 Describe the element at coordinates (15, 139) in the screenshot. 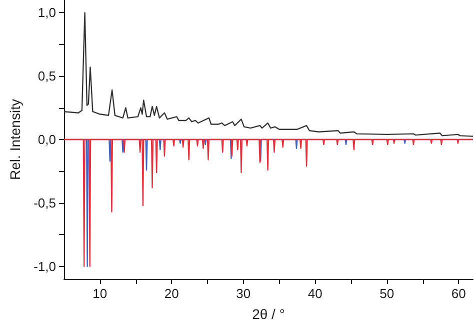

I see `y-axis-title: Rel. Intensity` at that location.